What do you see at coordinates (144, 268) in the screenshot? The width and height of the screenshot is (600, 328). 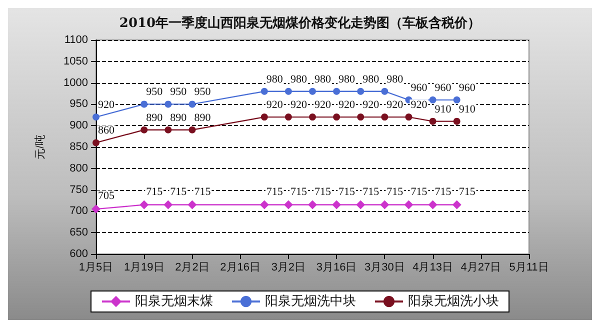 I see `x-tick-label: 1月19日` at bounding box center [144, 268].